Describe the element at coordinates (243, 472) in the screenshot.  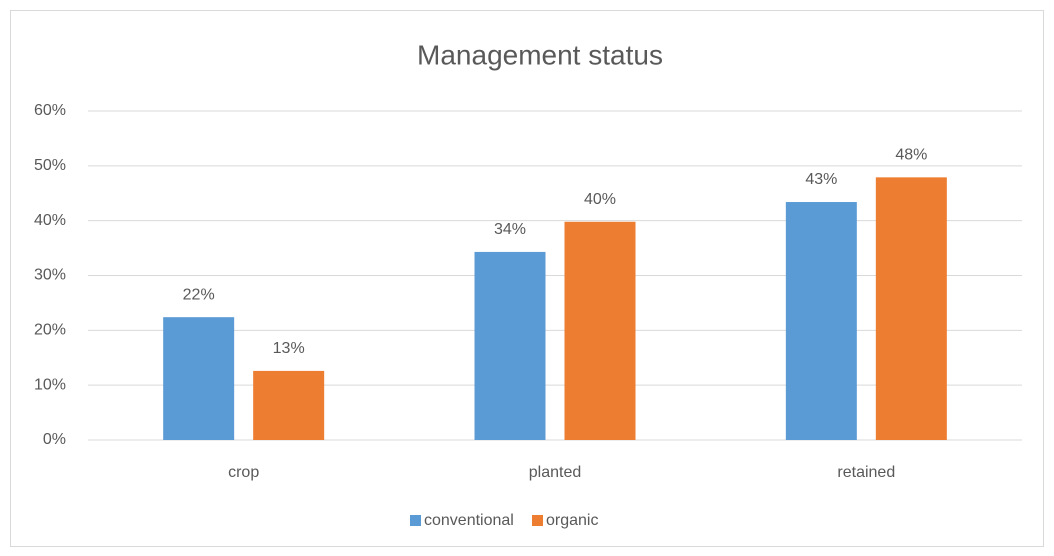
I see `x-tick-label: crop` at that location.